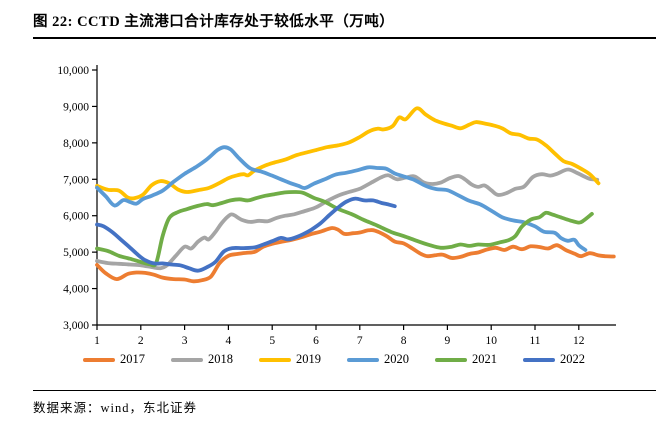 This screenshot has width=668, height=435. I want to click on x-tick-label: 7, so click(360, 340).